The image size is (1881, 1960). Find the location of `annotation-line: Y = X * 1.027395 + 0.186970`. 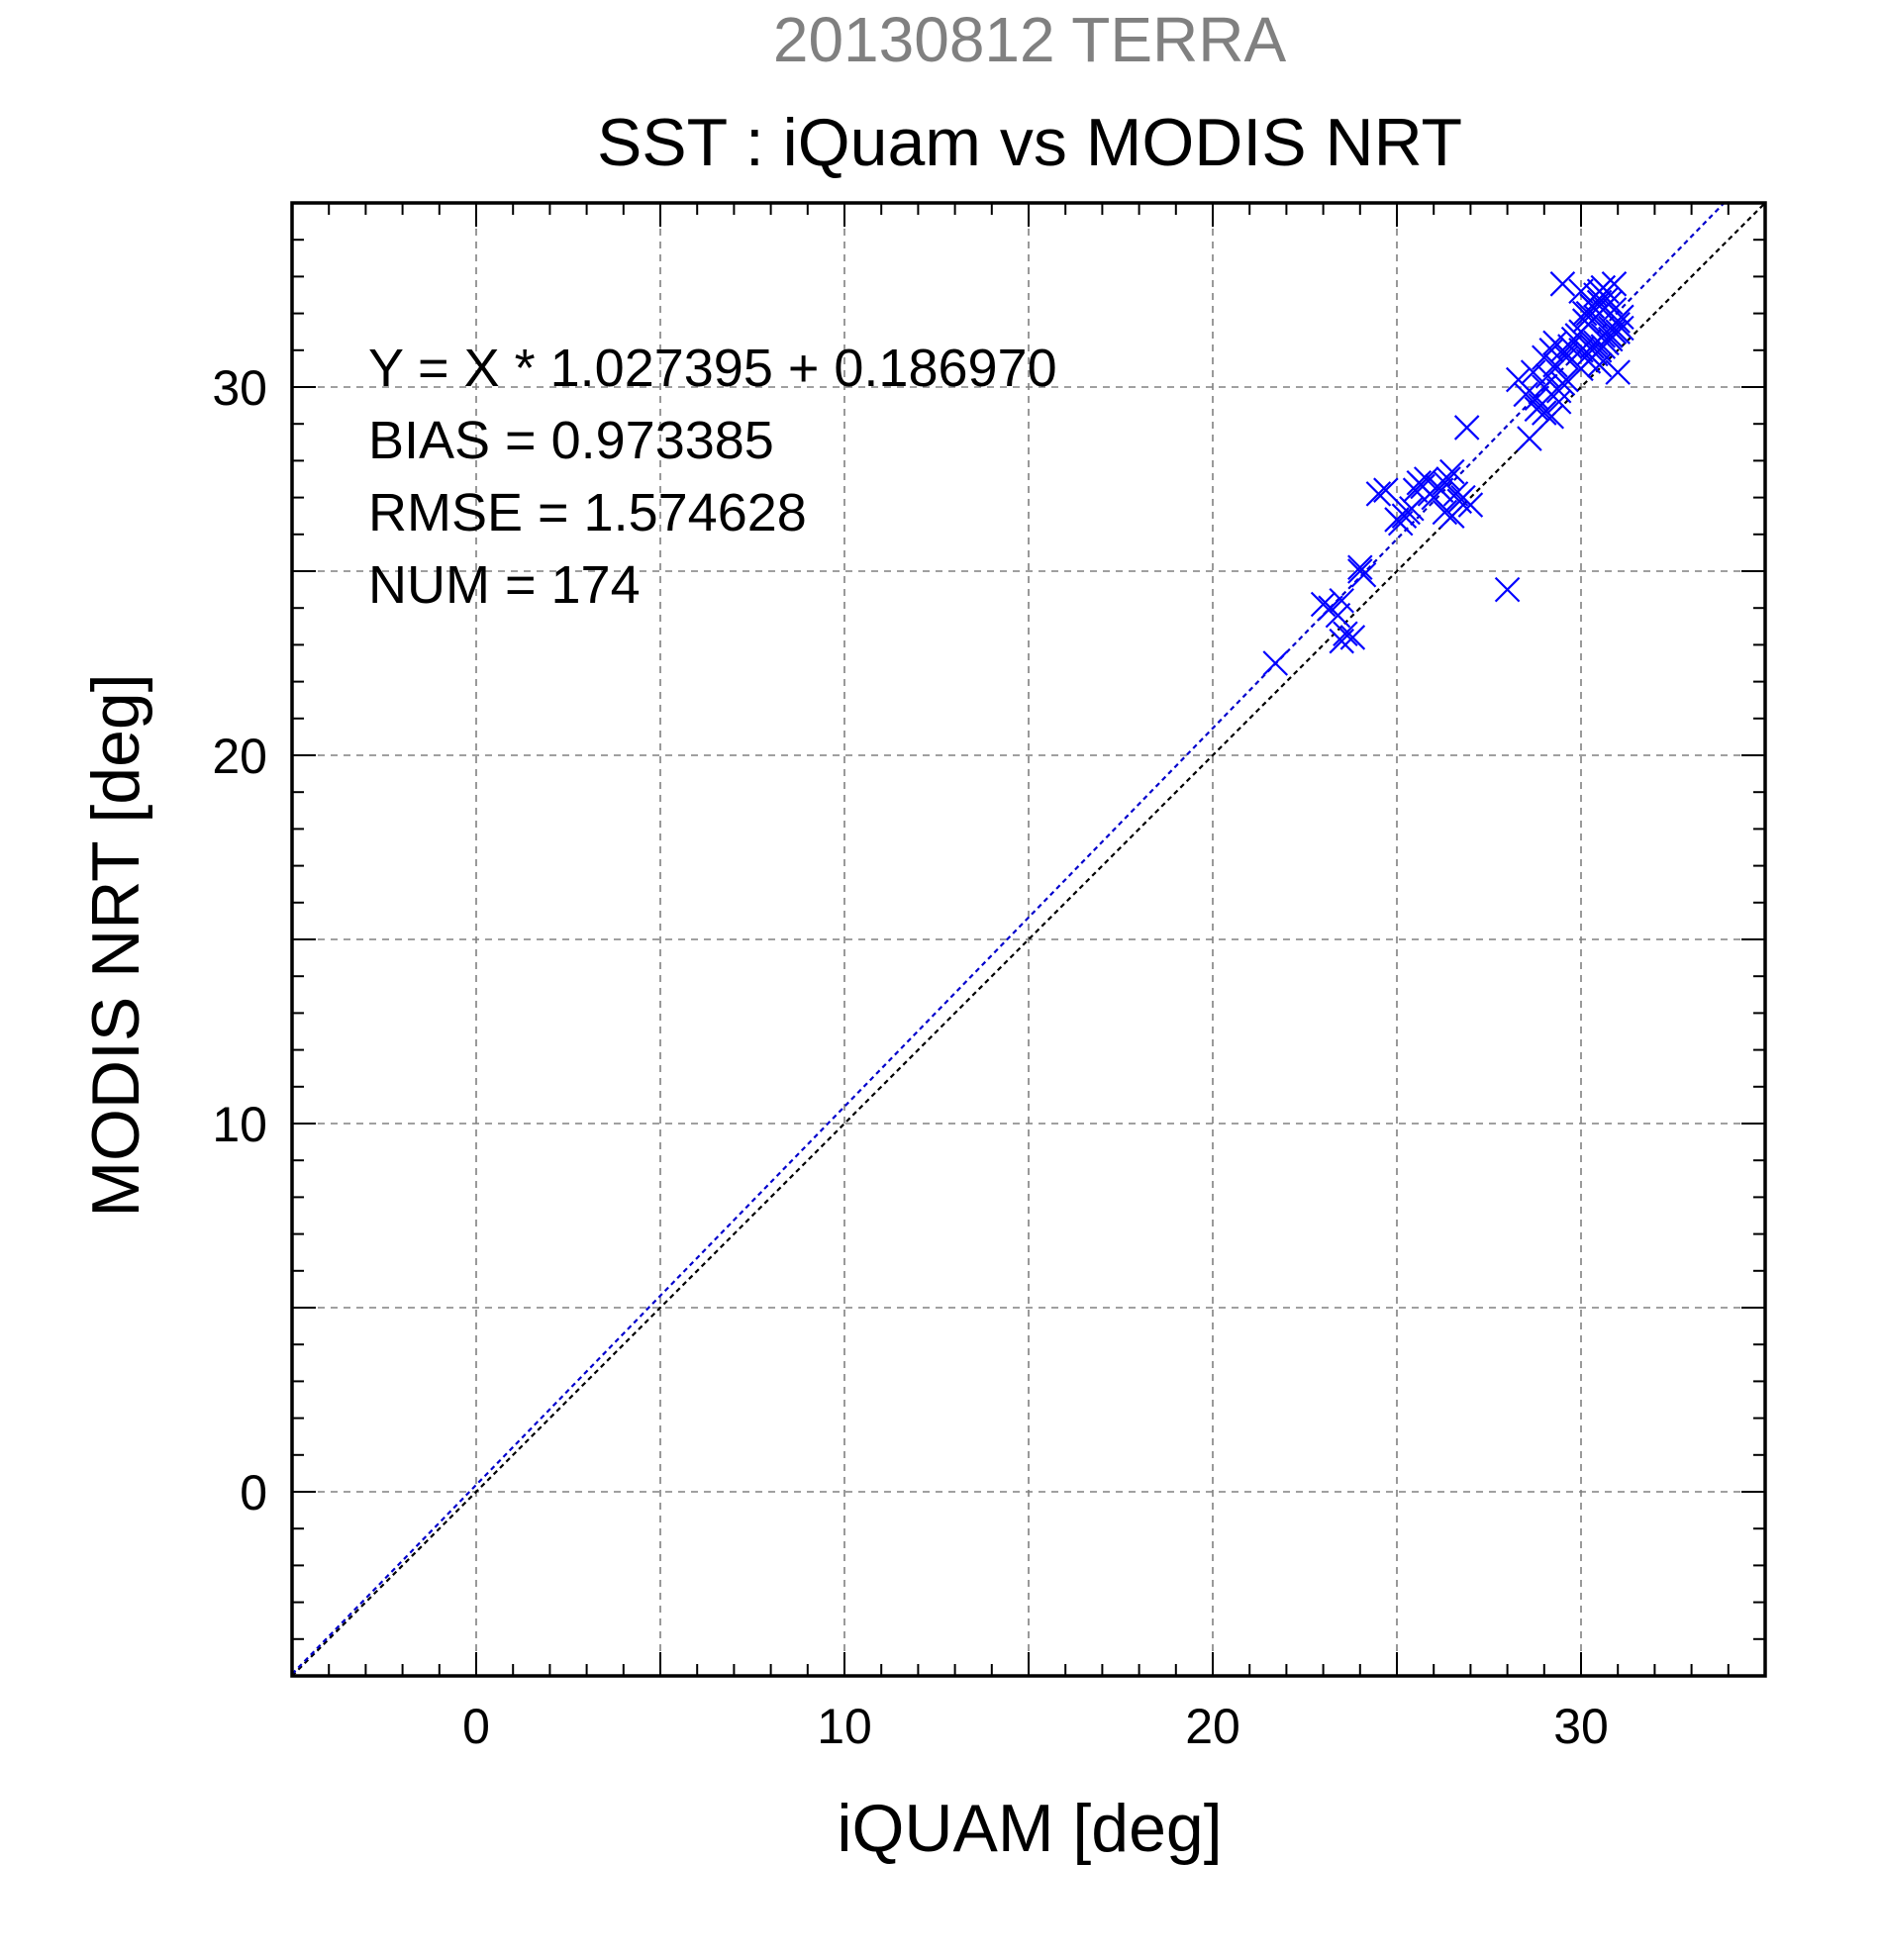

annotation-line: Y = X * 1.027395 + 0.186970 is located at coordinates (712, 368).